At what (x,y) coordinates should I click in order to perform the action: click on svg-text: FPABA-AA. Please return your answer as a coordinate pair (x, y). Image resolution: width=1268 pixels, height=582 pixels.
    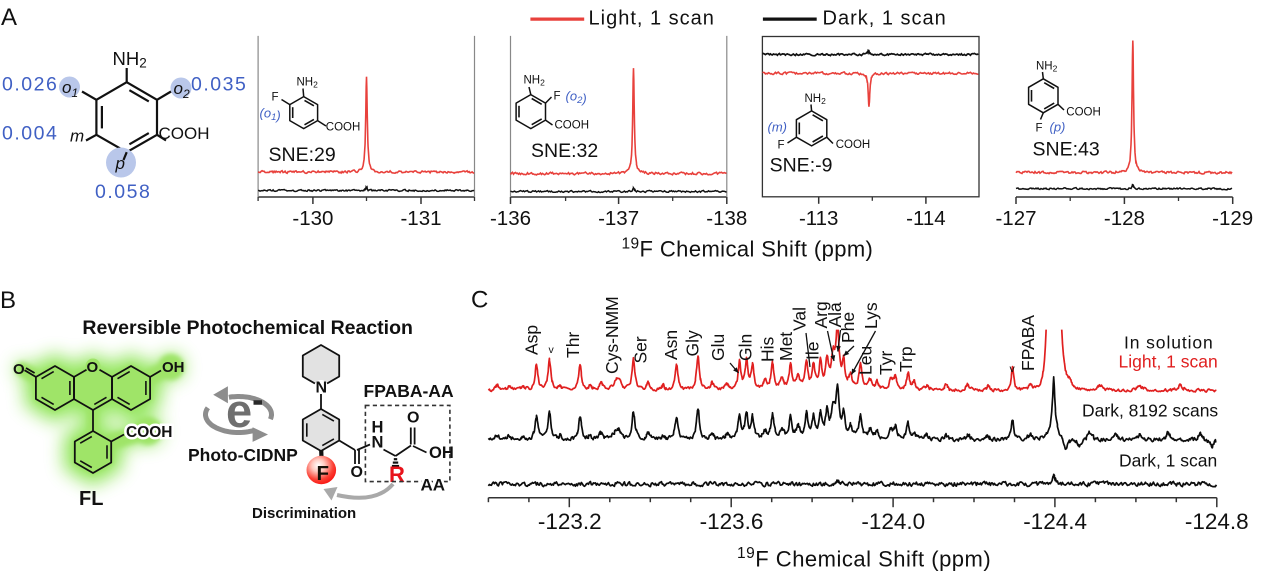
    Looking at the image, I should click on (409, 391).